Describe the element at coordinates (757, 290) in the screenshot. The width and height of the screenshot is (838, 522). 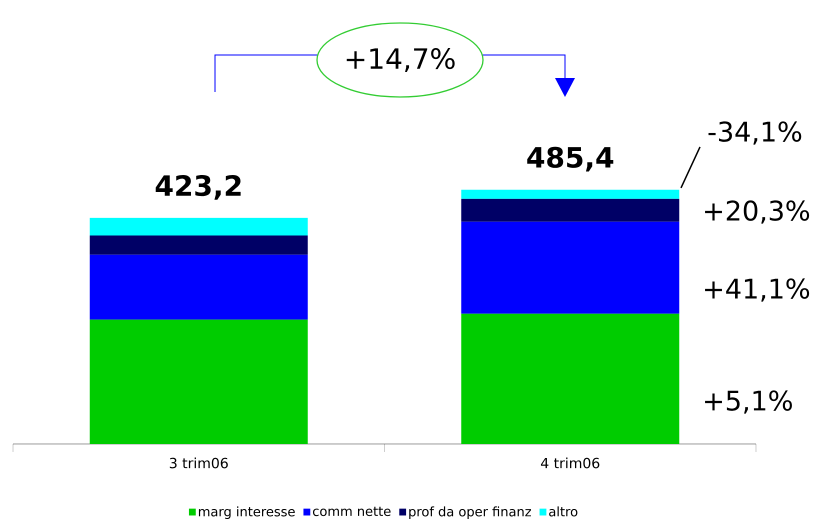
I see `annotation: +41,1%` at that location.